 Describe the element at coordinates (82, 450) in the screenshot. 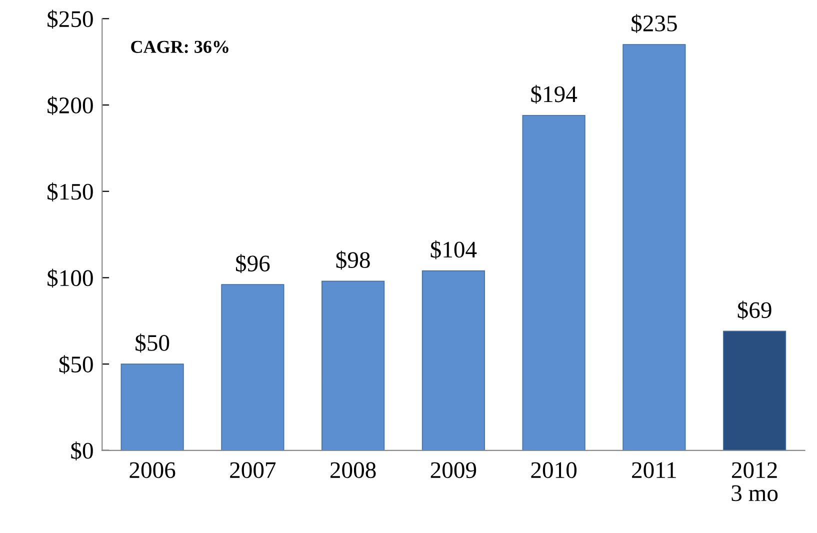

I see `y-tick-label: $0` at that location.